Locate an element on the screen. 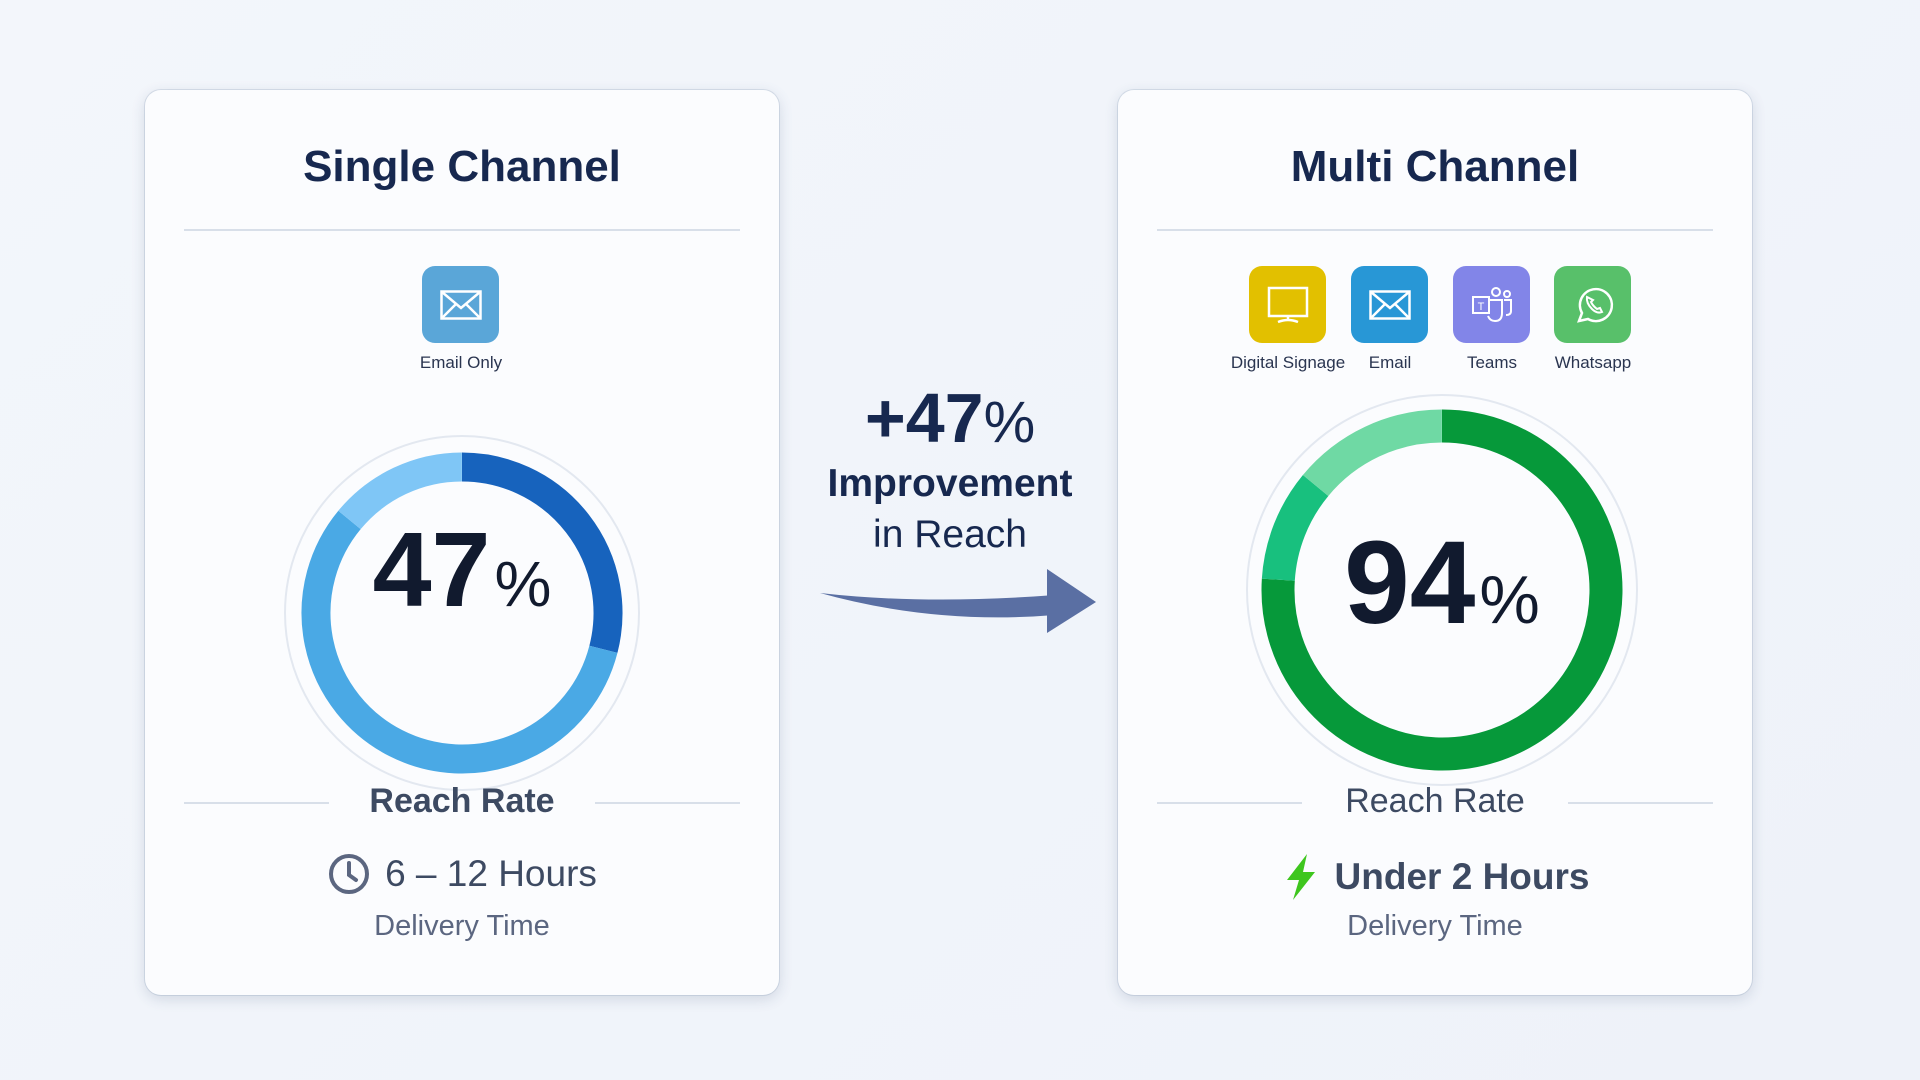  monitor-icon is located at coordinates (1287, 304).